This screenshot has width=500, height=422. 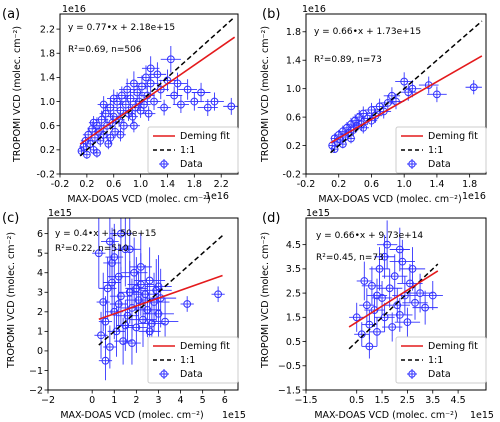 What do you see at coordinates (293, 269) in the screenshot?
I see `y-tick-label: 3.5` at bounding box center [293, 269].